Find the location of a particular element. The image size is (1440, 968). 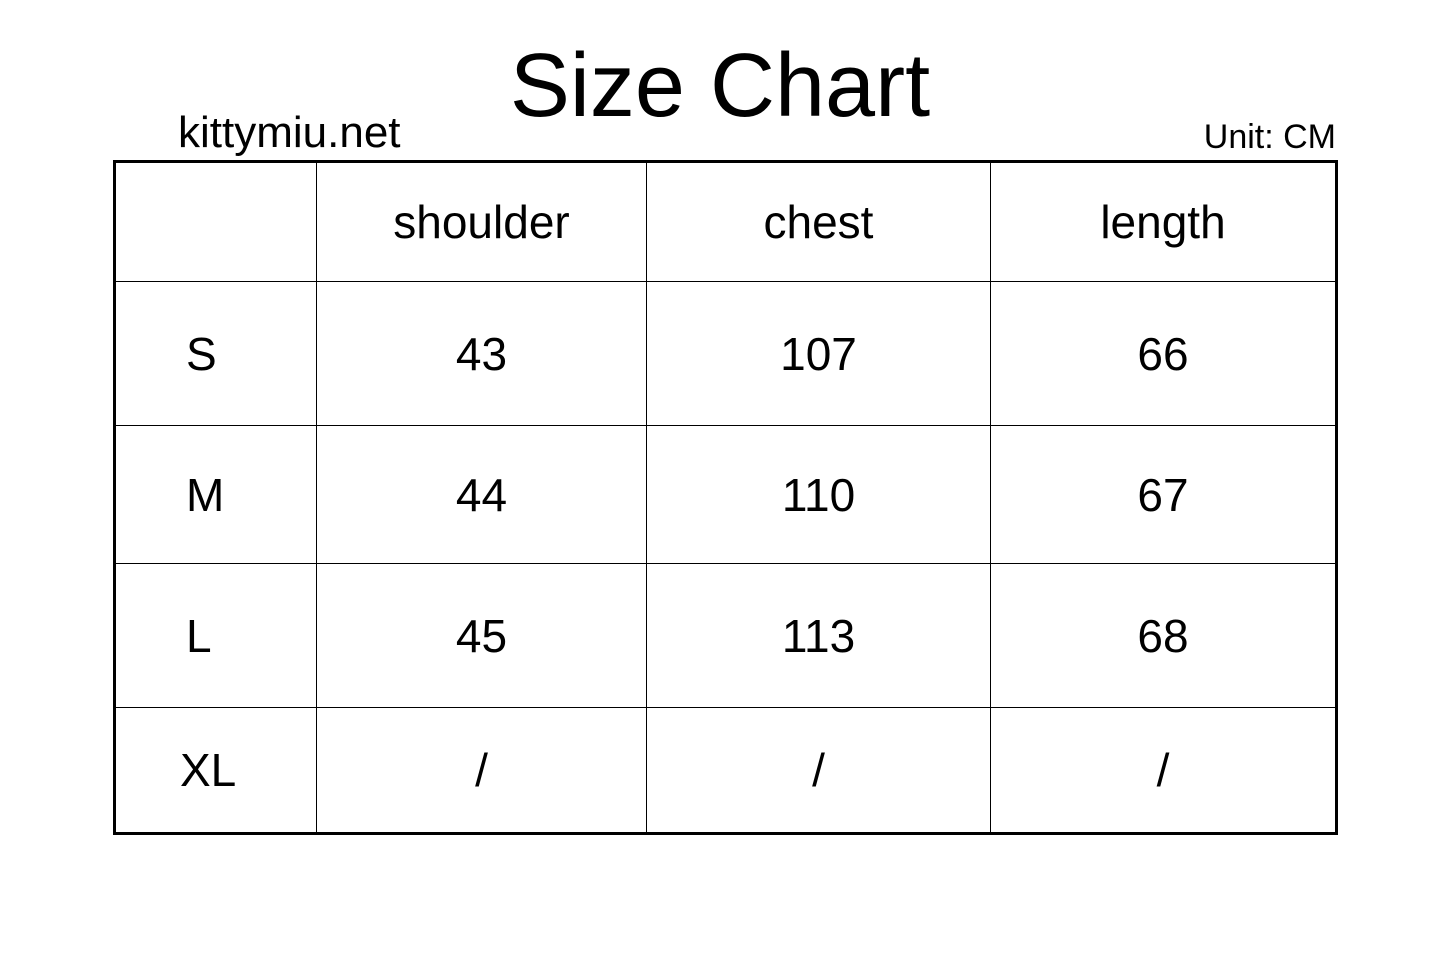

table-cell: 107 is located at coordinates (818, 353).